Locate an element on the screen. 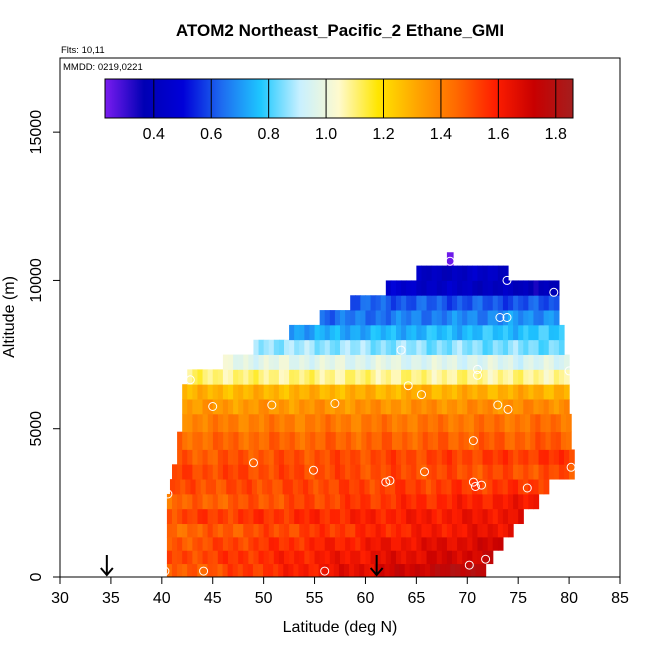  colorbar-tick-label: 0.8 is located at coordinates (269, 134).